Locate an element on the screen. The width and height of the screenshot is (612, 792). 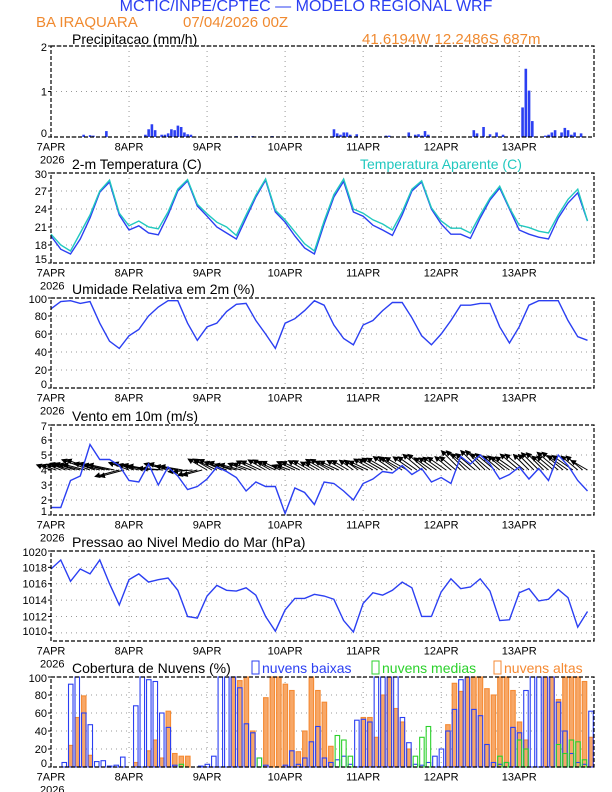
x-year-label: 2026 is located at coordinates (52, 287).